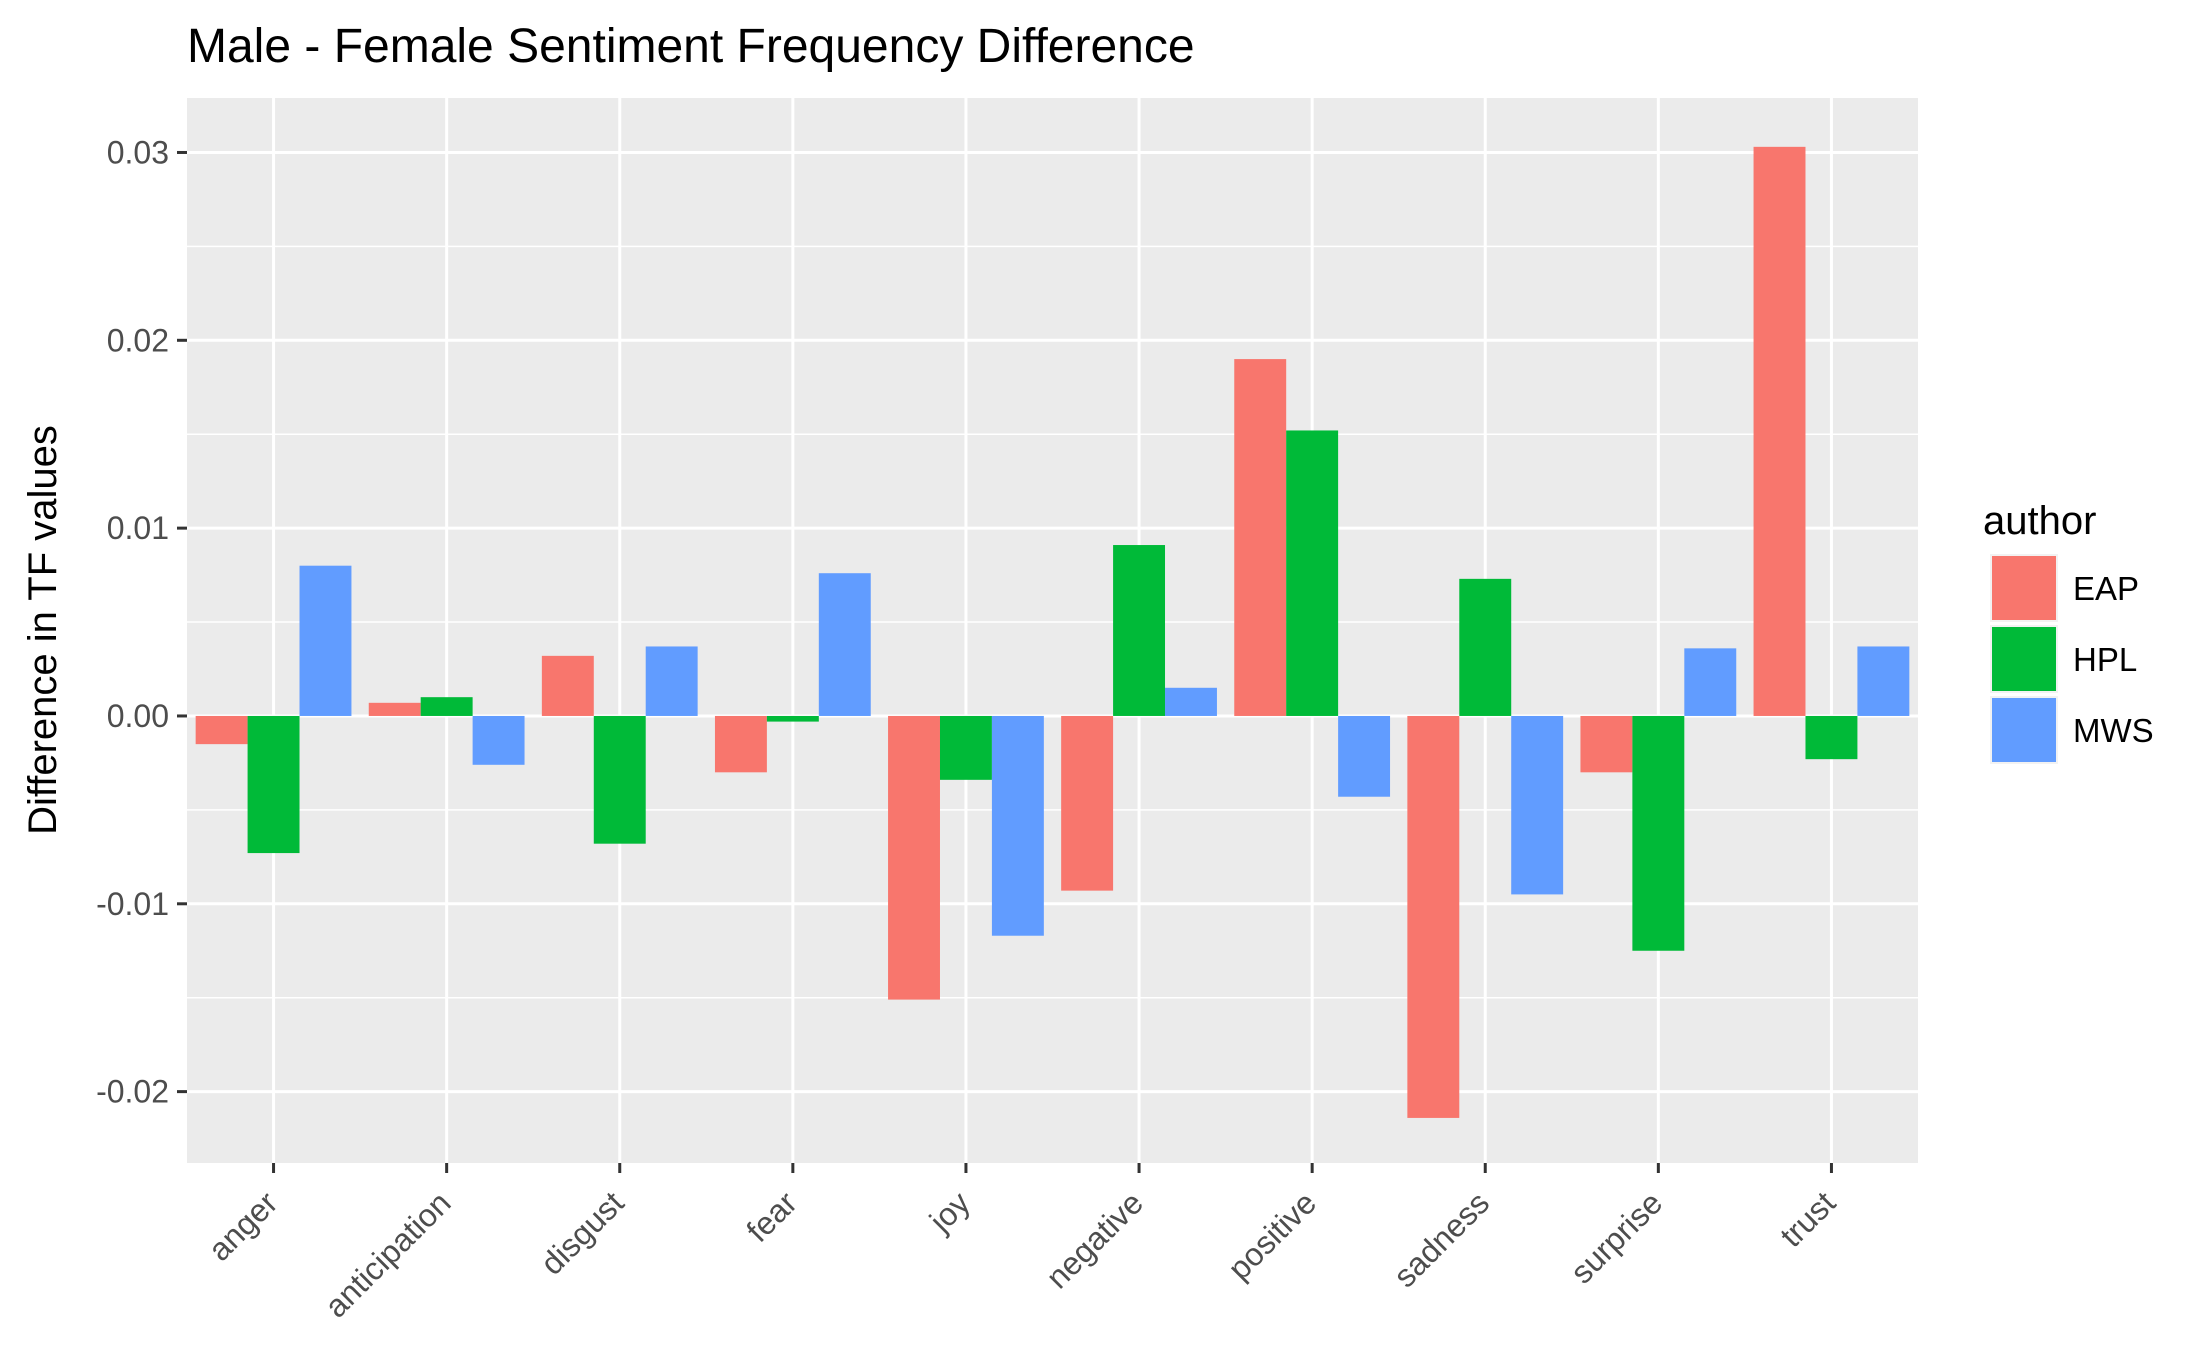  Describe the element at coordinates (1616, 1237) in the screenshot. I see `x-tick-label: surprise` at that location.